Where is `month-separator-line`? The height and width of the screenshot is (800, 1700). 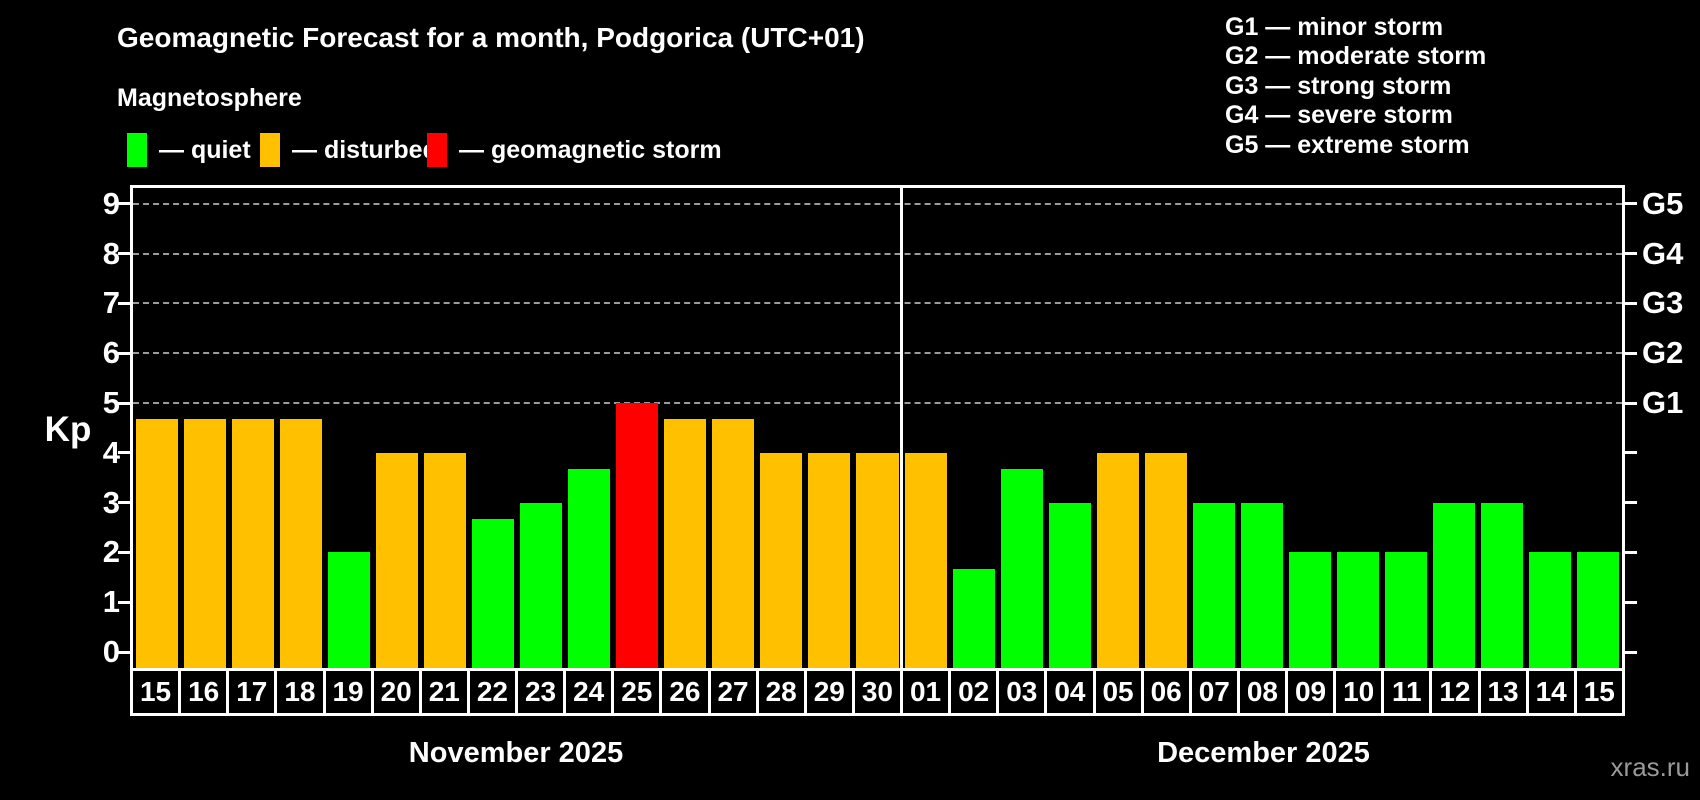 month-separator-line is located at coordinates (902, 428).